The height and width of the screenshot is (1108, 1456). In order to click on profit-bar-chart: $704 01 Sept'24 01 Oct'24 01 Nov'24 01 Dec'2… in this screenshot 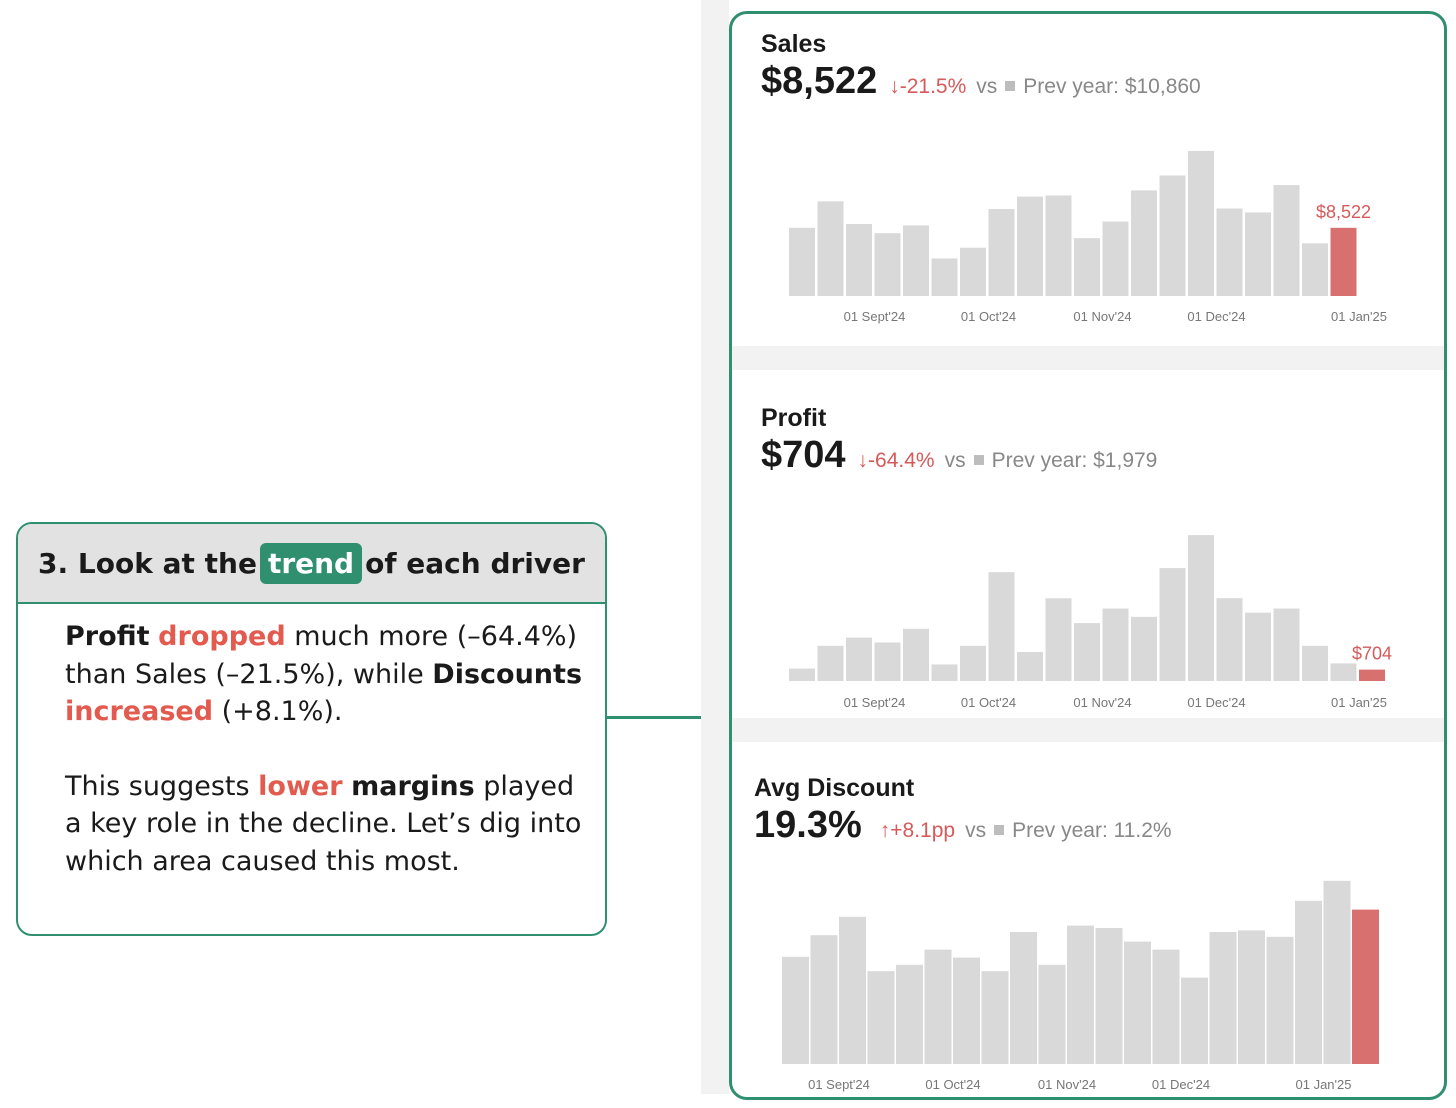, I will do `click(1090, 622)`.